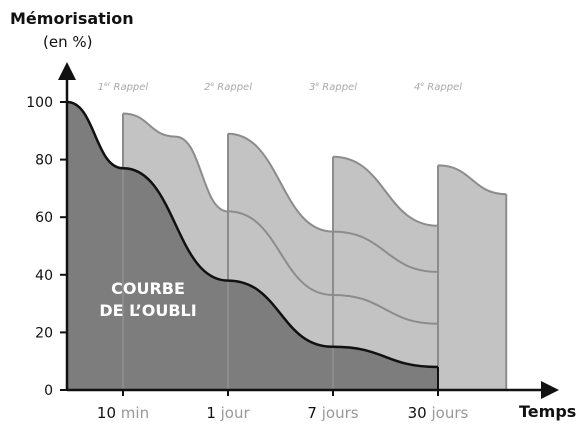 Image resolution: width=585 pixels, height=434 pixels. Describe the element at coordinates (548, 411) in the screenshot. I see `x-axis-title: Temps` at that location.